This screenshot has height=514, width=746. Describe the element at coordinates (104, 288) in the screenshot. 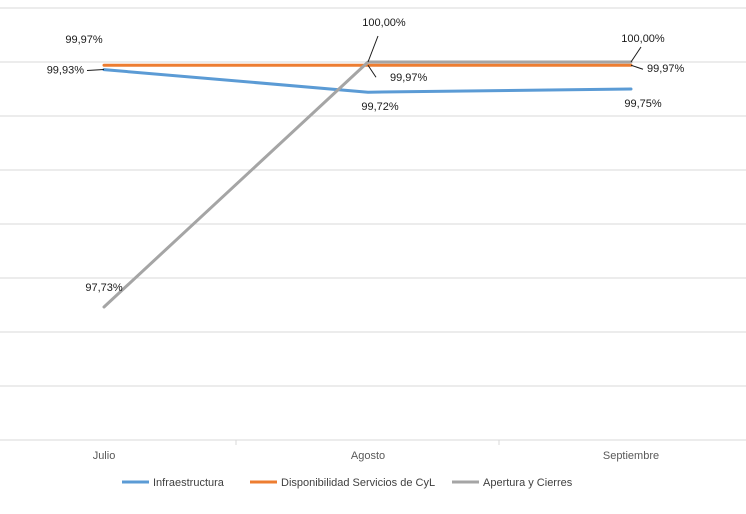

I see `data-label: 97,73%` at that location.